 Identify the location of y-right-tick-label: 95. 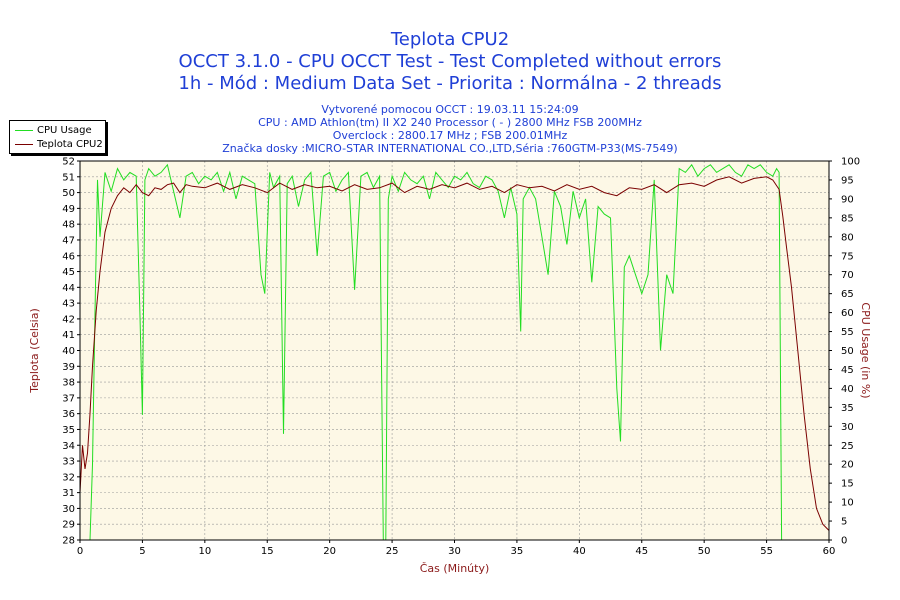
(847, 180).